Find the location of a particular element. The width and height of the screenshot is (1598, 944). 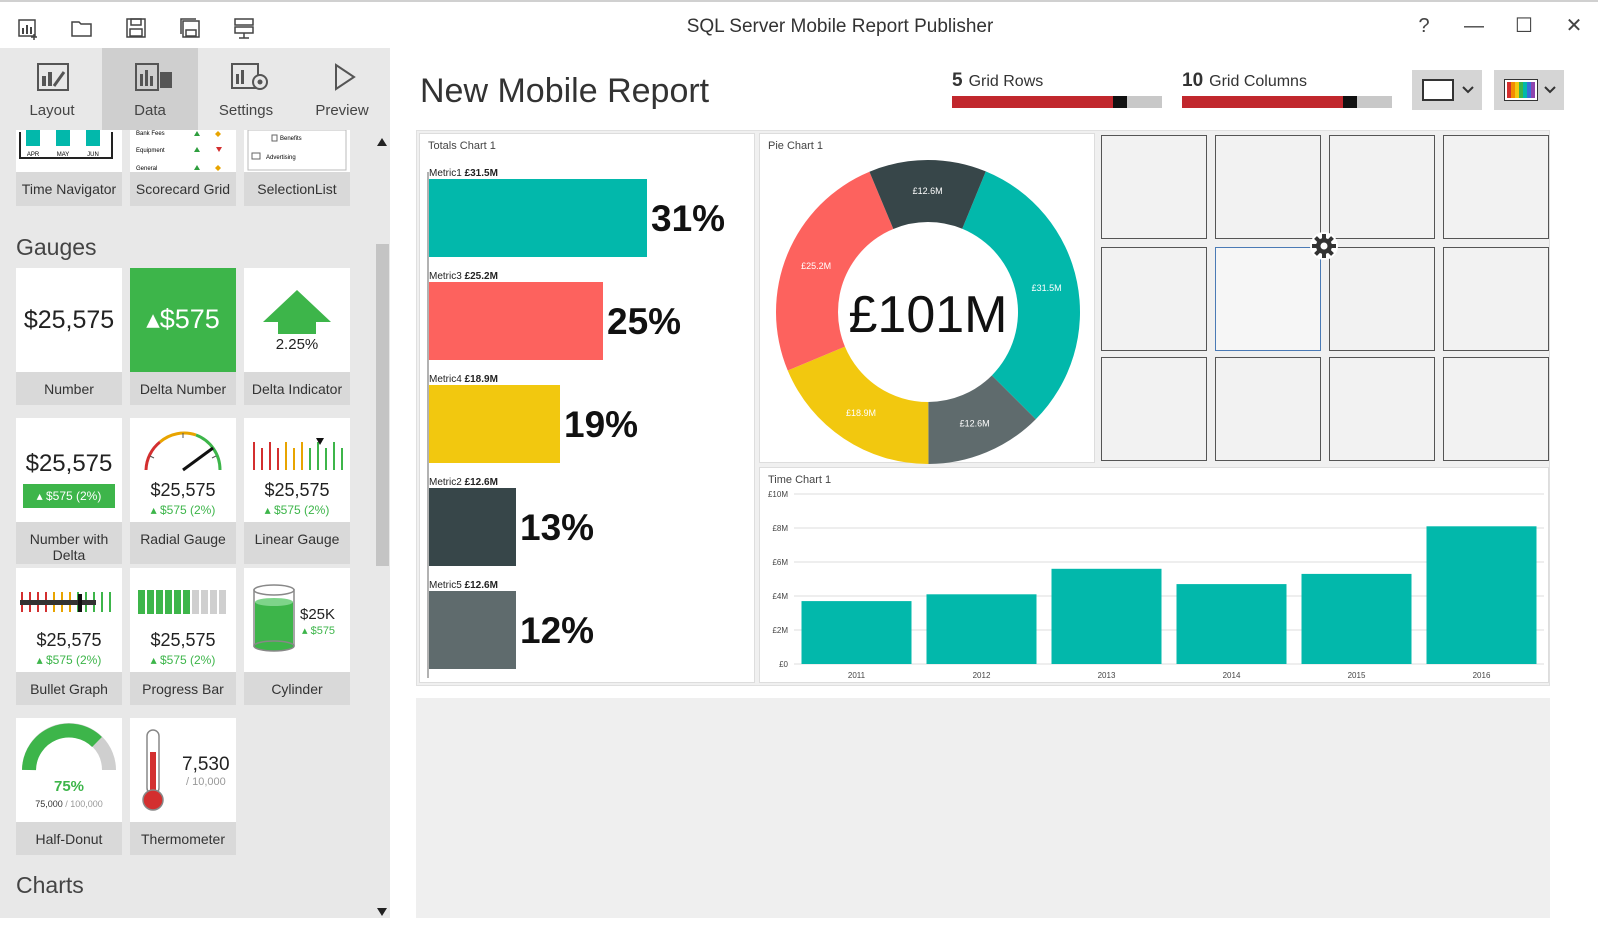

scroll-up-icon is located at coordinates (382, 142).